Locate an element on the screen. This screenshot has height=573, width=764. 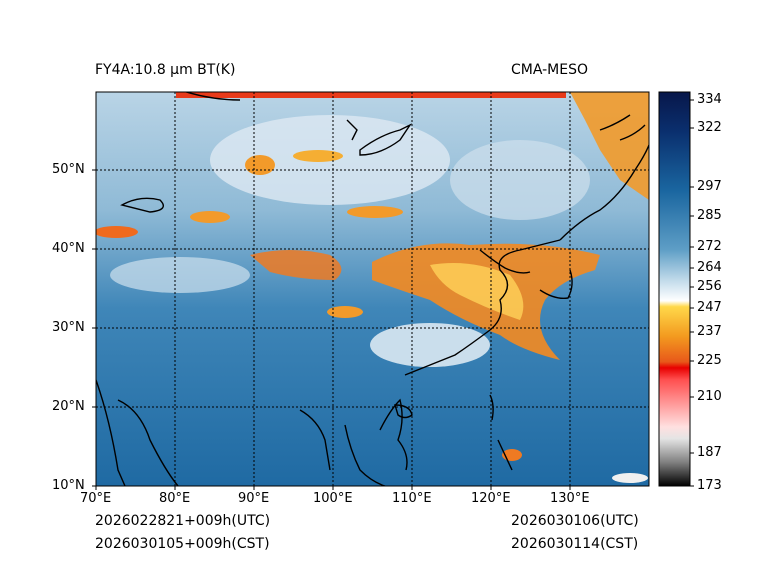
colorbar-label-237: 237 is located at coordinates (709, 331).